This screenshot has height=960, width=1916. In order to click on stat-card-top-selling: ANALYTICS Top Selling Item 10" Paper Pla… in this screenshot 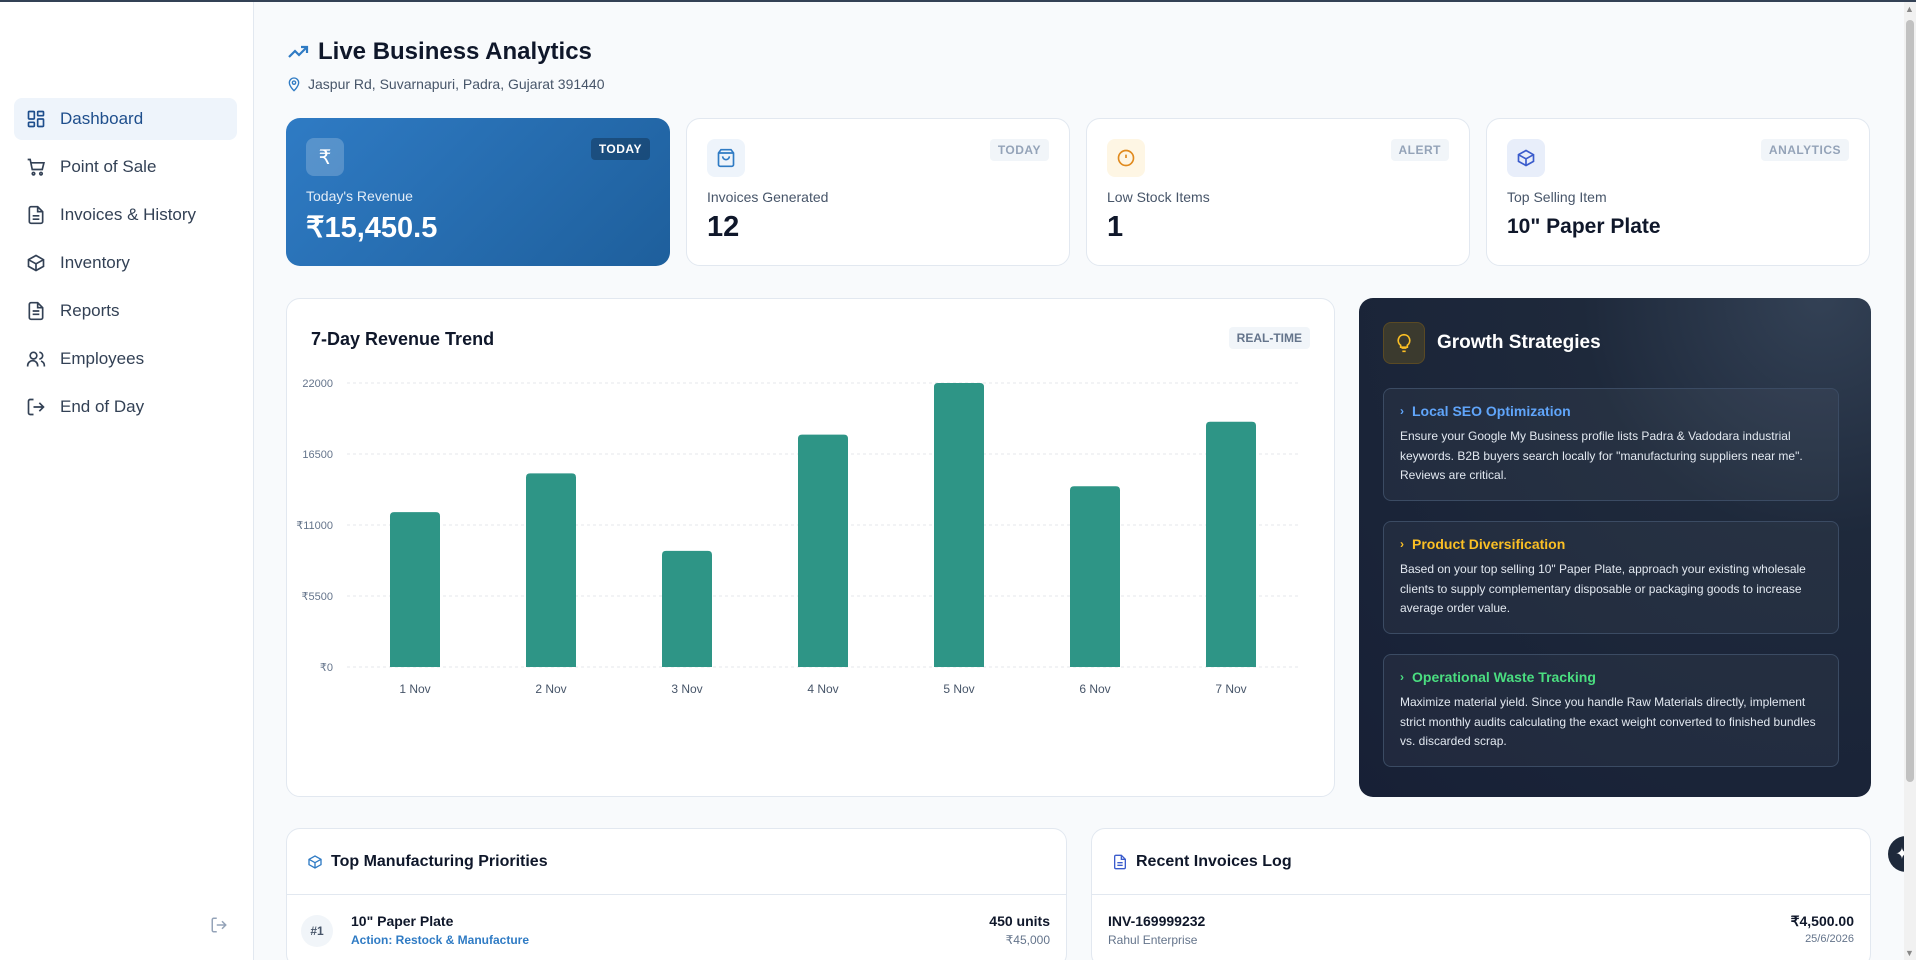, I will do `click(1678, 192)`.